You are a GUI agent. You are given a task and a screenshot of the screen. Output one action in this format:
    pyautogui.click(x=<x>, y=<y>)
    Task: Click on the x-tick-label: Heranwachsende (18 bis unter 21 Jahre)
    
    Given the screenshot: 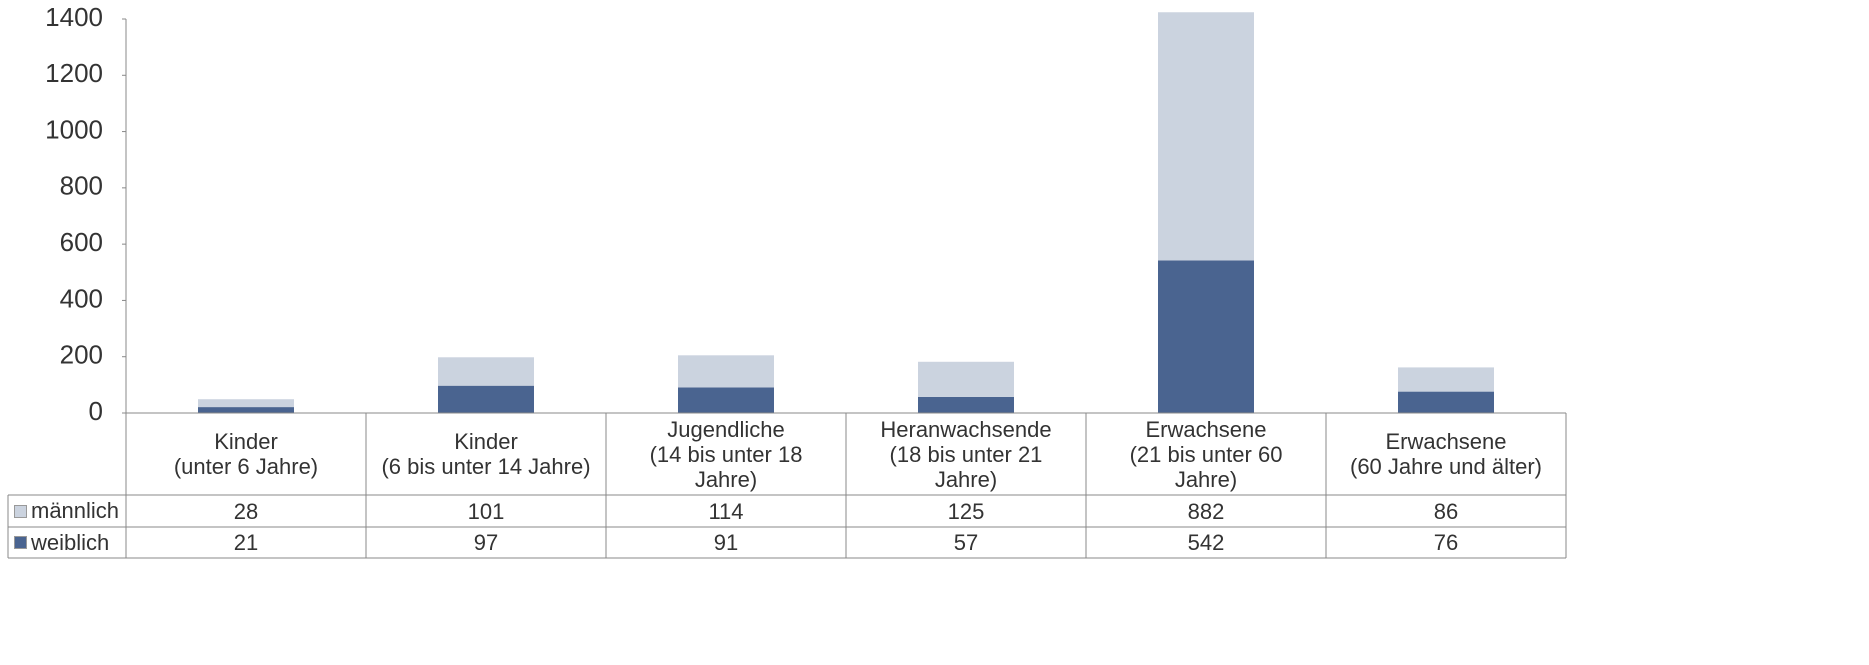 What is the action you would take?
    pyautogui.click(x=966, y=454)
    